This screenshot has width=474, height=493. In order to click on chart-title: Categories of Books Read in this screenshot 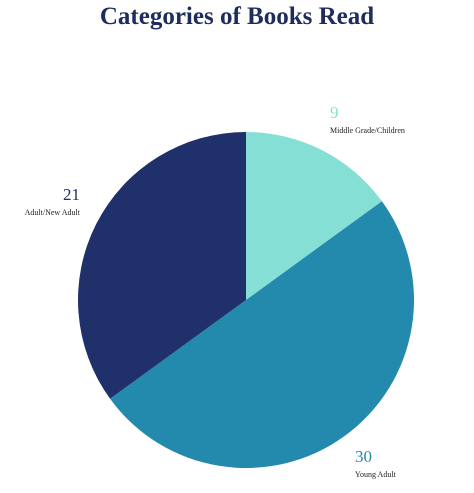, I will do `click(237, 16)`.